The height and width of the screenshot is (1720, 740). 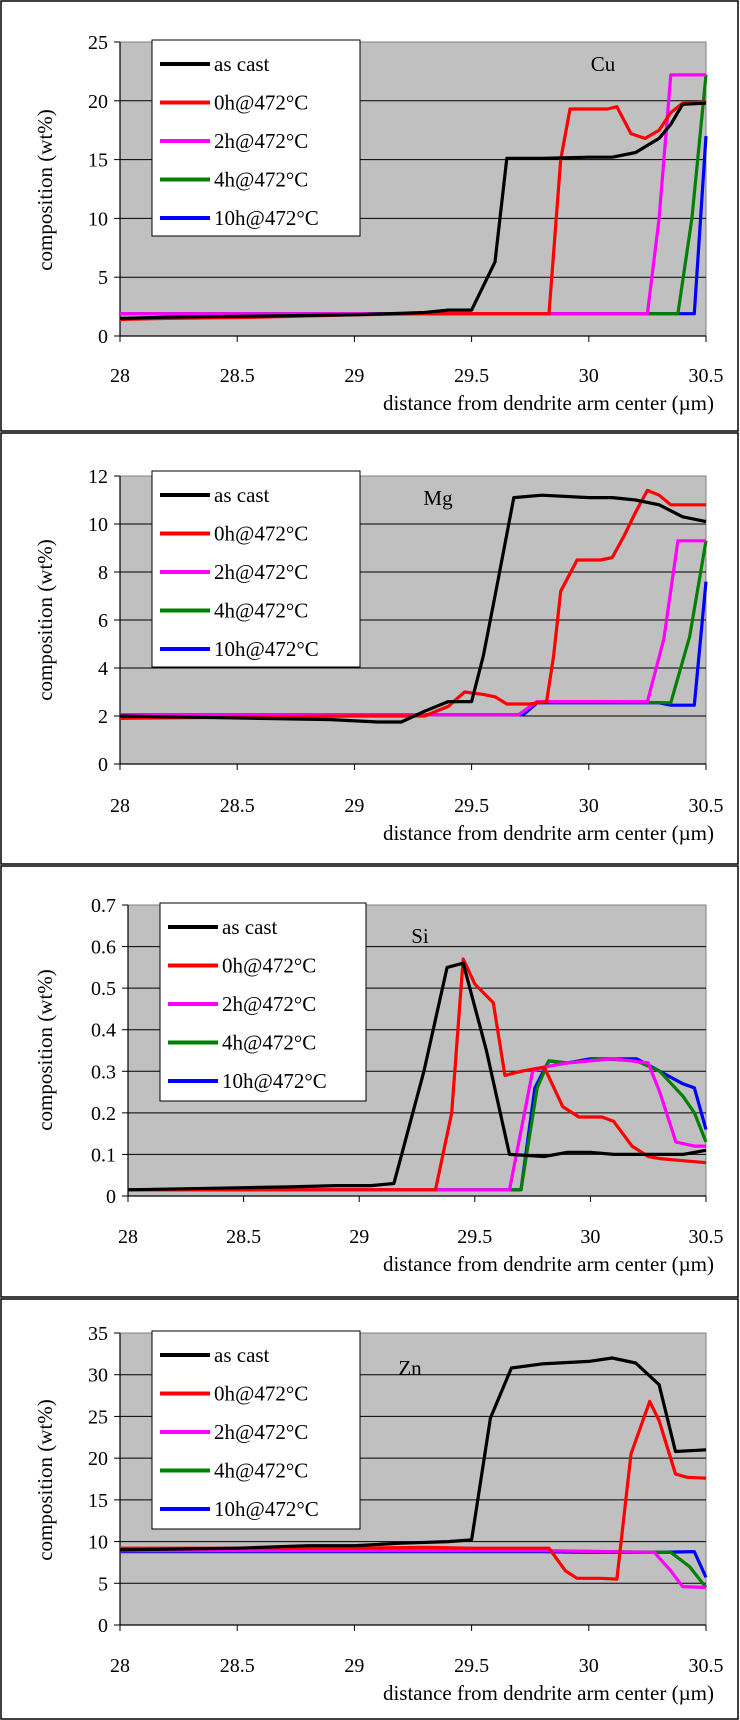 What do you see at coordinates (103, 1031) in the screenshot?
I see `y-tick-label: 0.4` at bounding box center [103, 1031].